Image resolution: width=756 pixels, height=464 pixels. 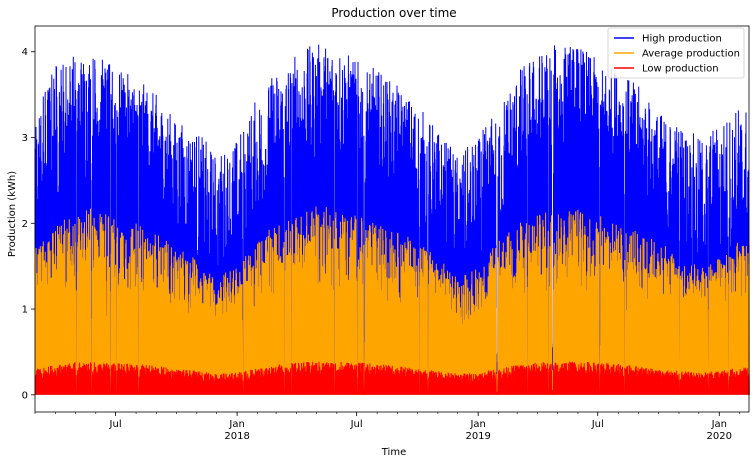 I want to click on legend-label: High production, so click(x=682, y=39).